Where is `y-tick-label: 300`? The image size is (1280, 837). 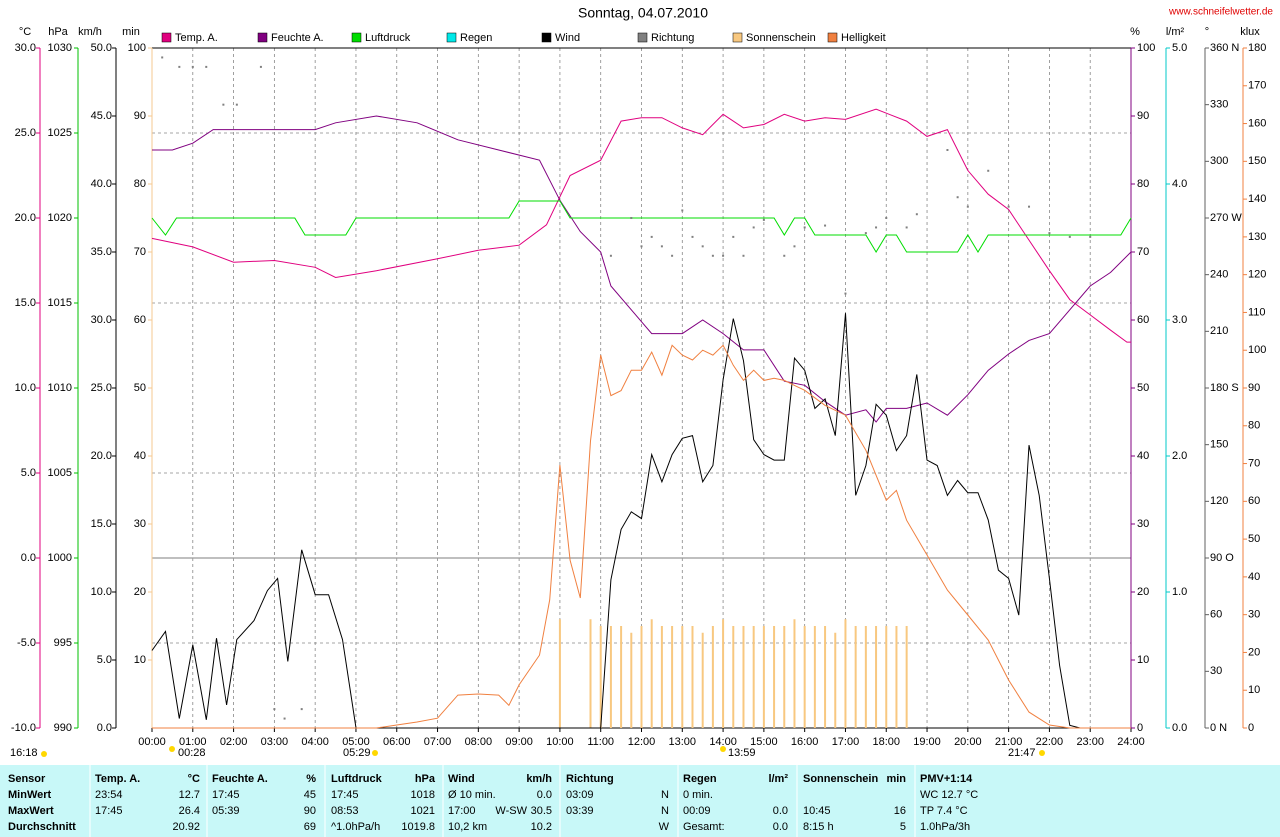
y-tick-label: 300 is located at coordinates (1219, 161).